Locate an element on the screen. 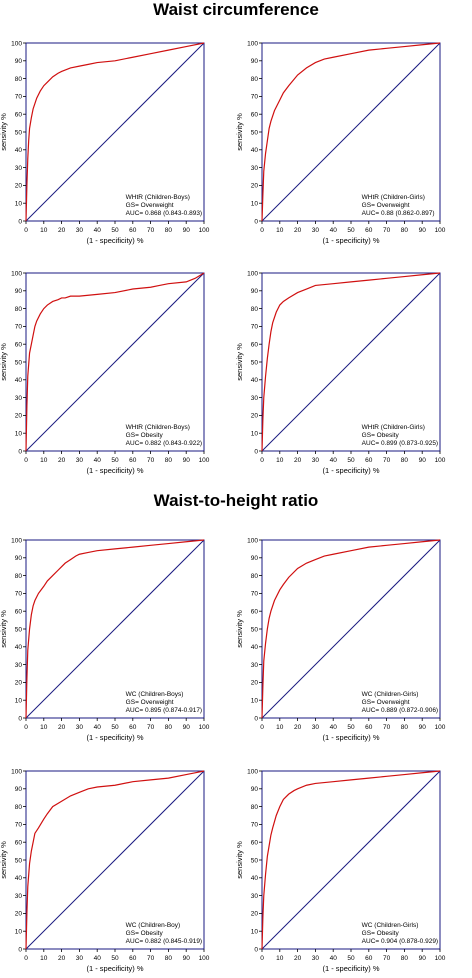 Image resolution: width=472 pixels, height=978 pixels. annotation-text: AUC= 0.904 (0.878-0.929) is located at coordinates (400, 941).